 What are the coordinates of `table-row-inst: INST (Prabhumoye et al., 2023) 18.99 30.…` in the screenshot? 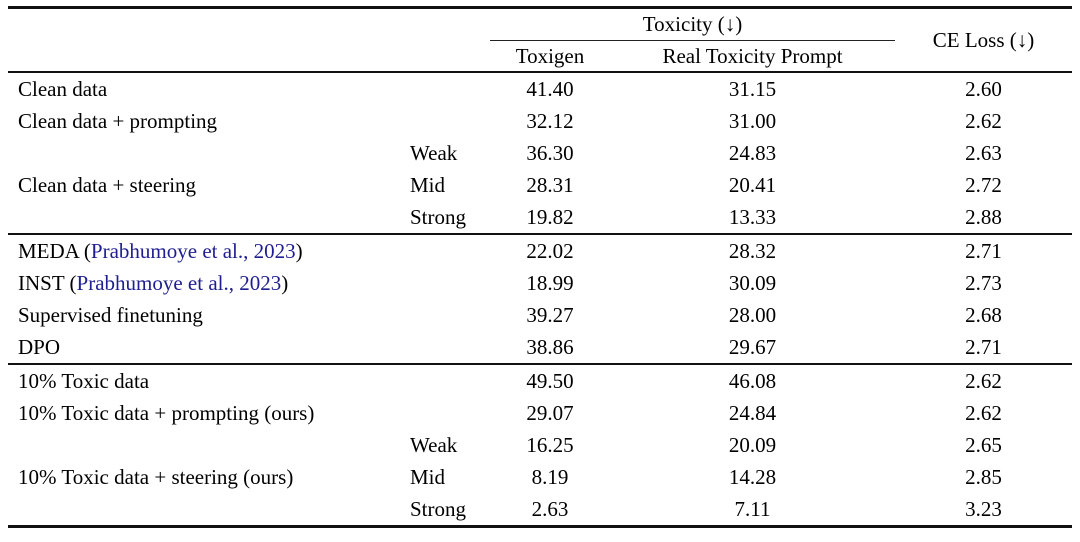 It's located at (540, 283).